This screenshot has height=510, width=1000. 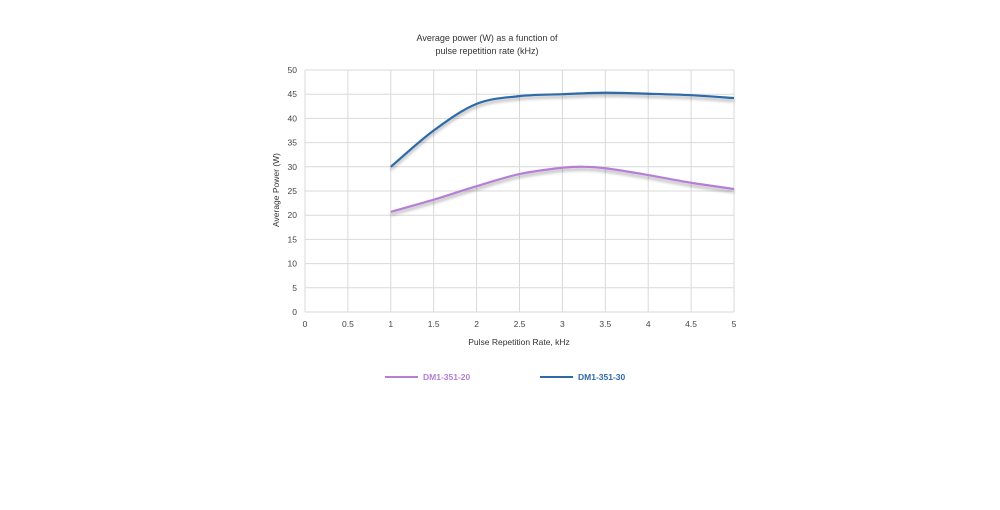 What do you see at coordinates (486, 51) in the screenshot?
I see `chart-title-line-2: pulse repetition rate (kHz)` at bounding box center [486, 51].